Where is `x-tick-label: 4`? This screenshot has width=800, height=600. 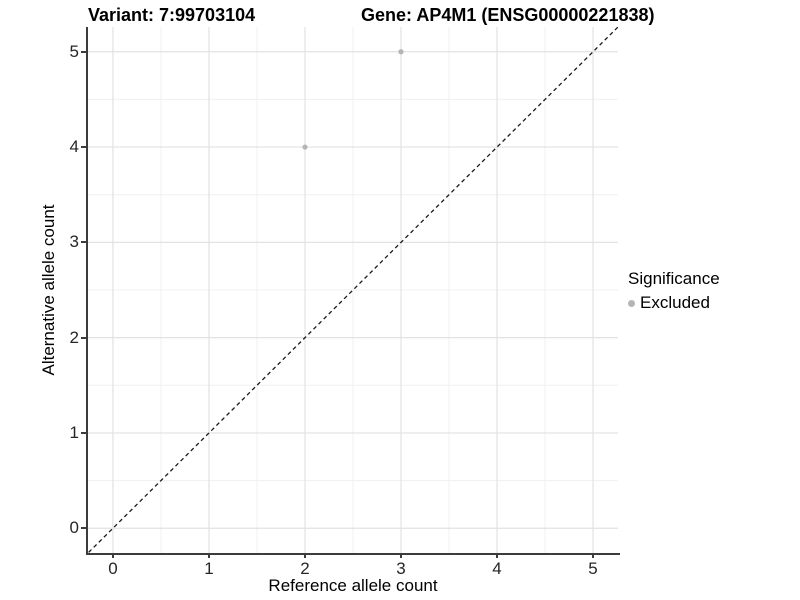 x-tick-label: 4 is located at coordinates (497, 568).